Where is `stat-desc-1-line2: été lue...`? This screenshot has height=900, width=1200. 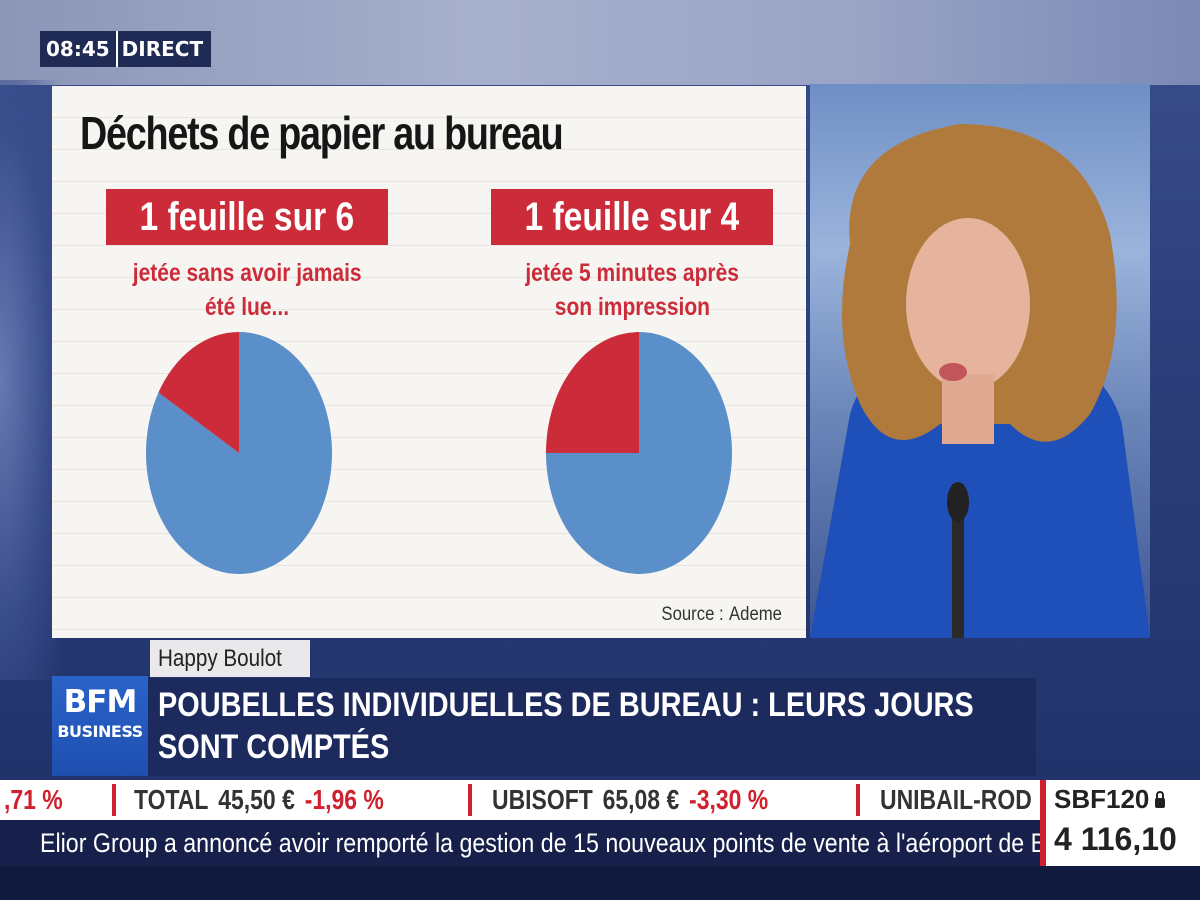
stat-desc-1-line2: été lue... is located at coordinates (247, 307).